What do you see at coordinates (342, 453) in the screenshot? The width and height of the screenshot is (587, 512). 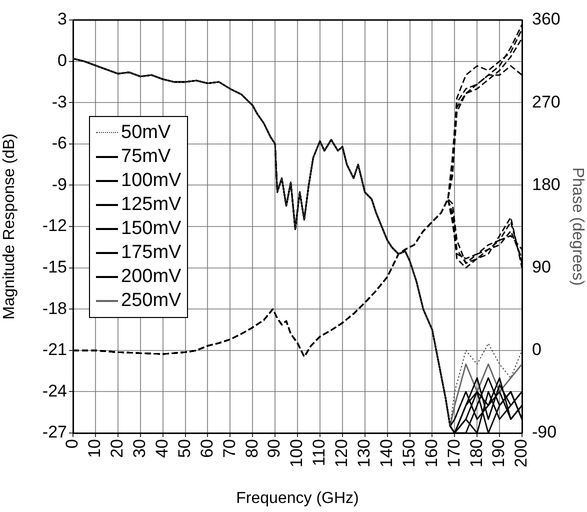 I see `x-tick-label: 120` at bounding box center [342, 453].